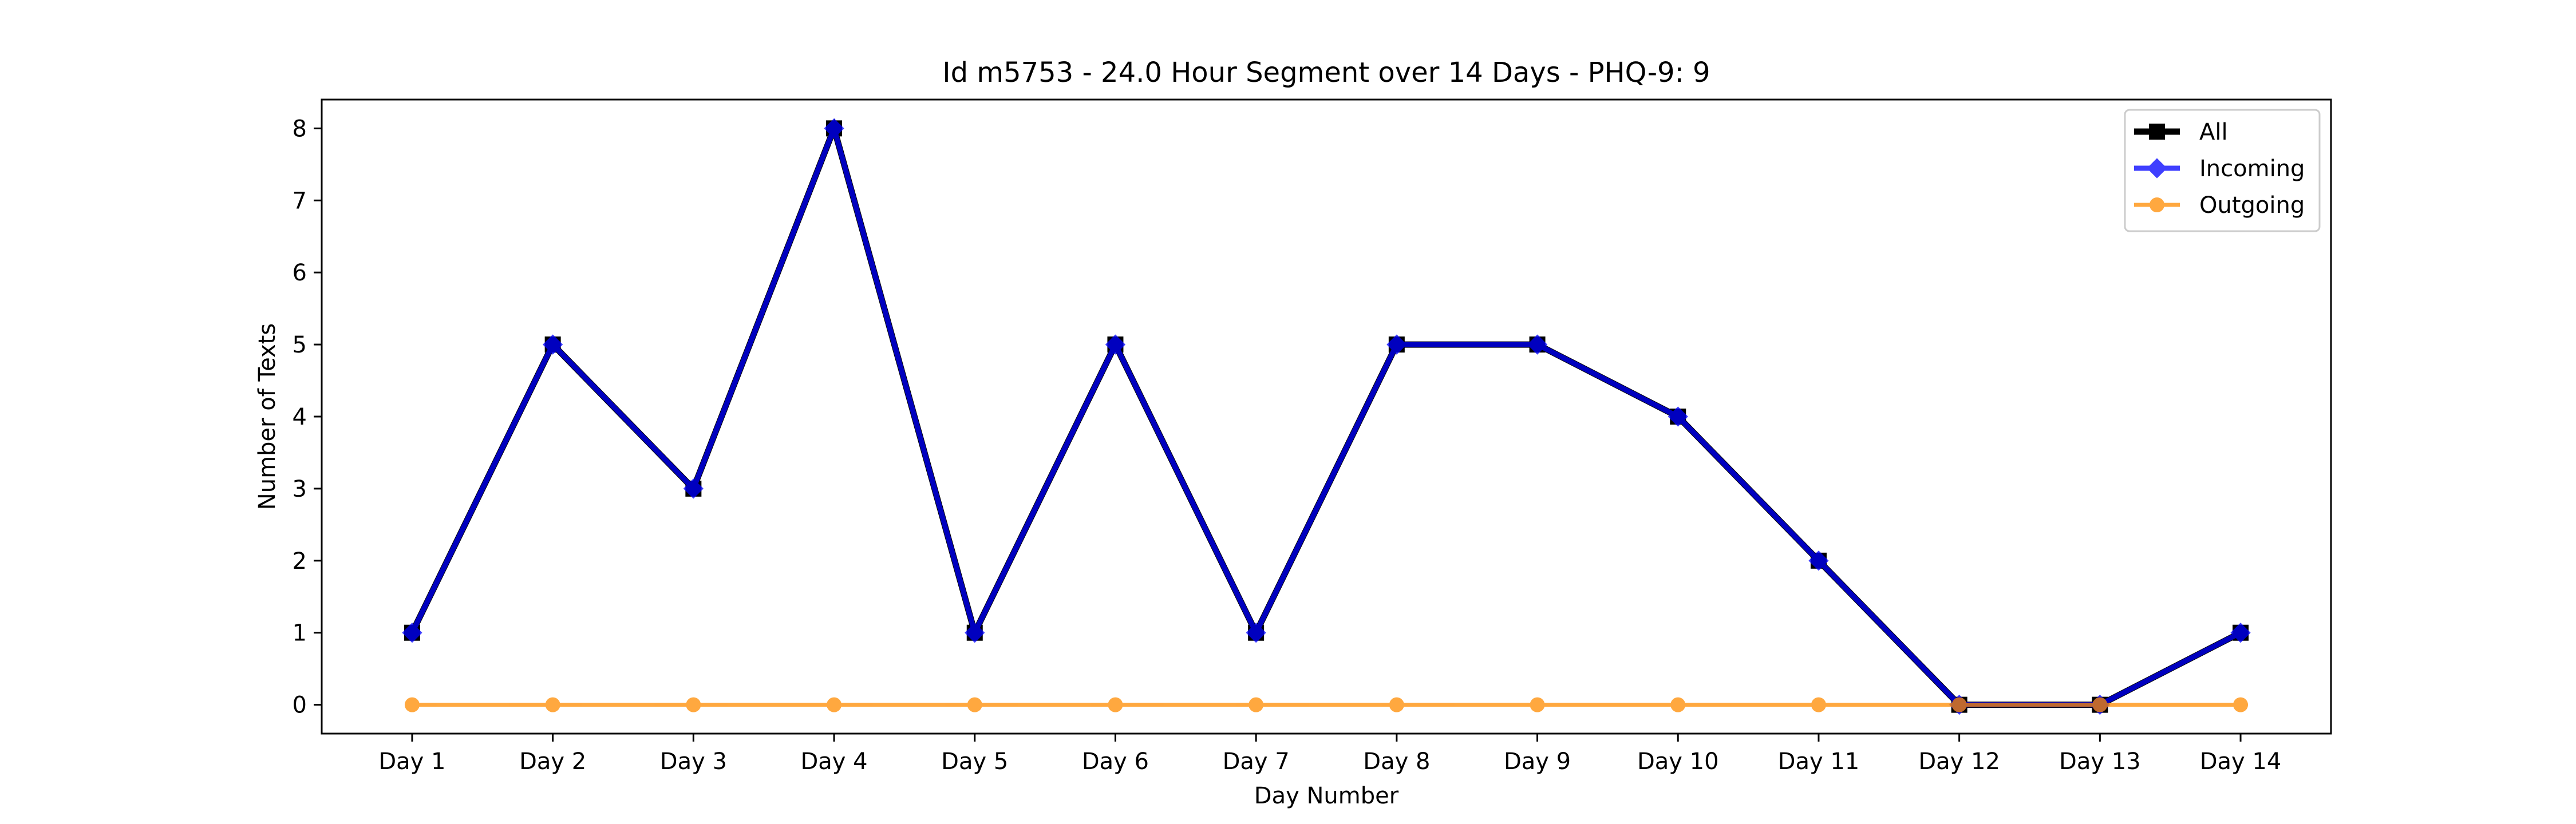  Describe the element at coordinates (2241, 761) in the screenshot. I see `x-tick-label: Day 14` at that location.